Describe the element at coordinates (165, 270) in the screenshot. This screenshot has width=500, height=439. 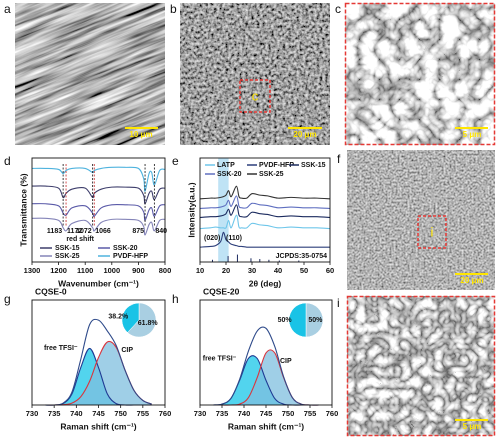
I see `x-tick-label: 800` at that location.